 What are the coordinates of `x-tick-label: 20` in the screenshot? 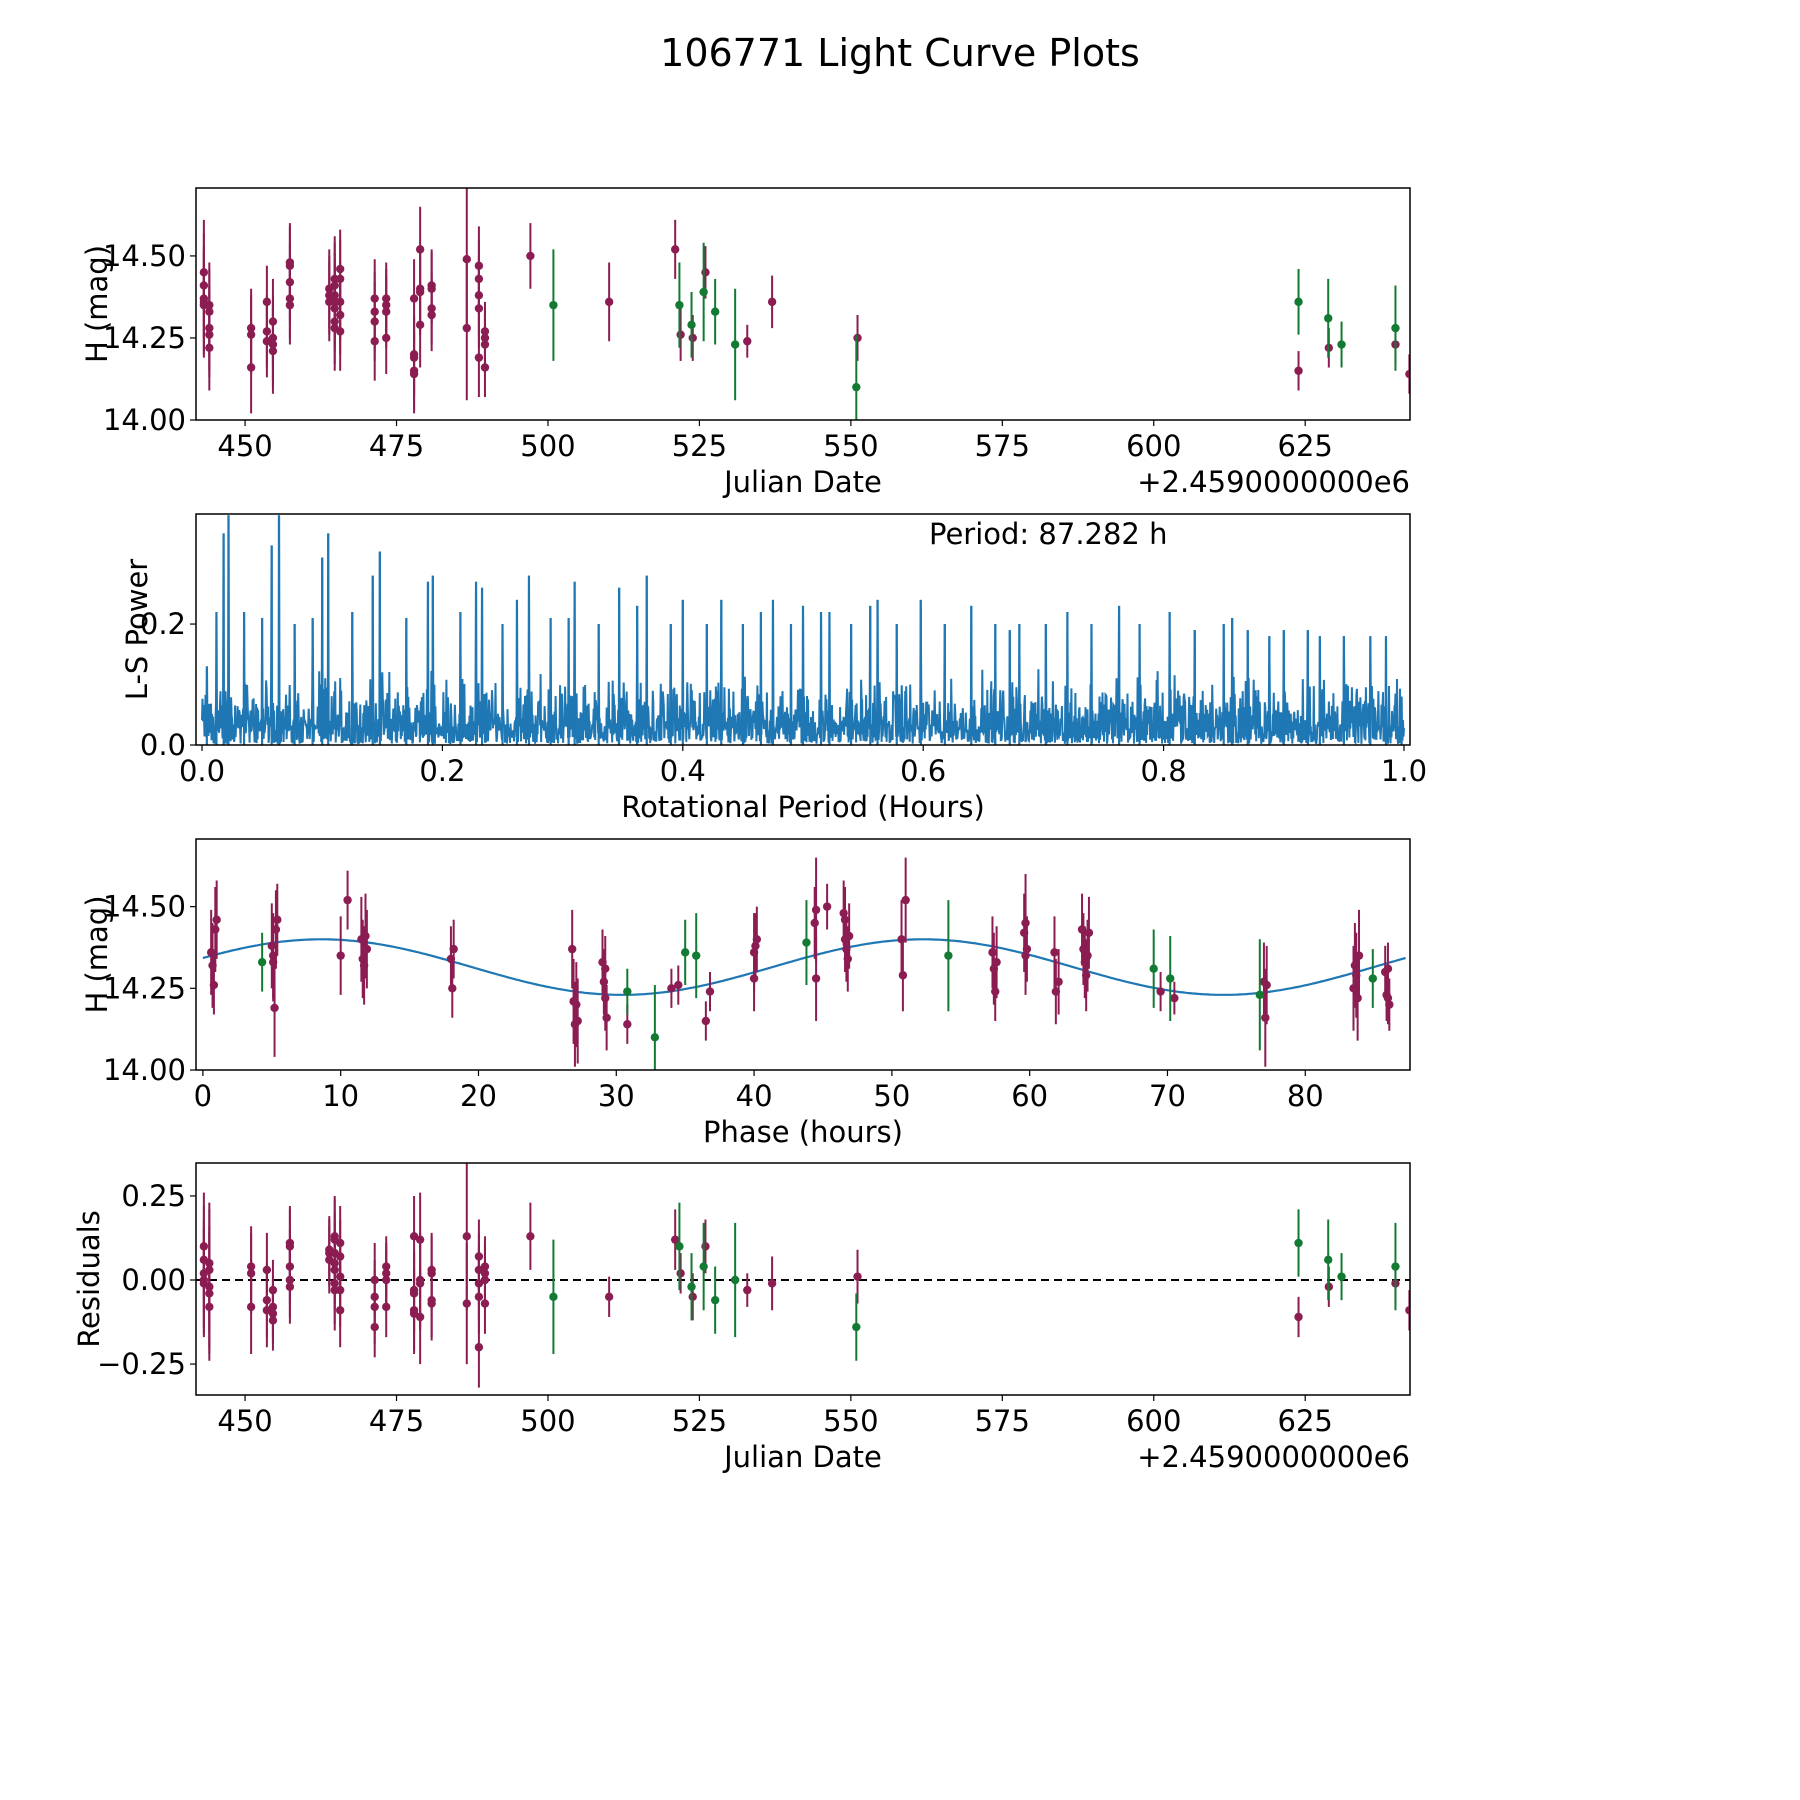 It's located at (478, 1096).